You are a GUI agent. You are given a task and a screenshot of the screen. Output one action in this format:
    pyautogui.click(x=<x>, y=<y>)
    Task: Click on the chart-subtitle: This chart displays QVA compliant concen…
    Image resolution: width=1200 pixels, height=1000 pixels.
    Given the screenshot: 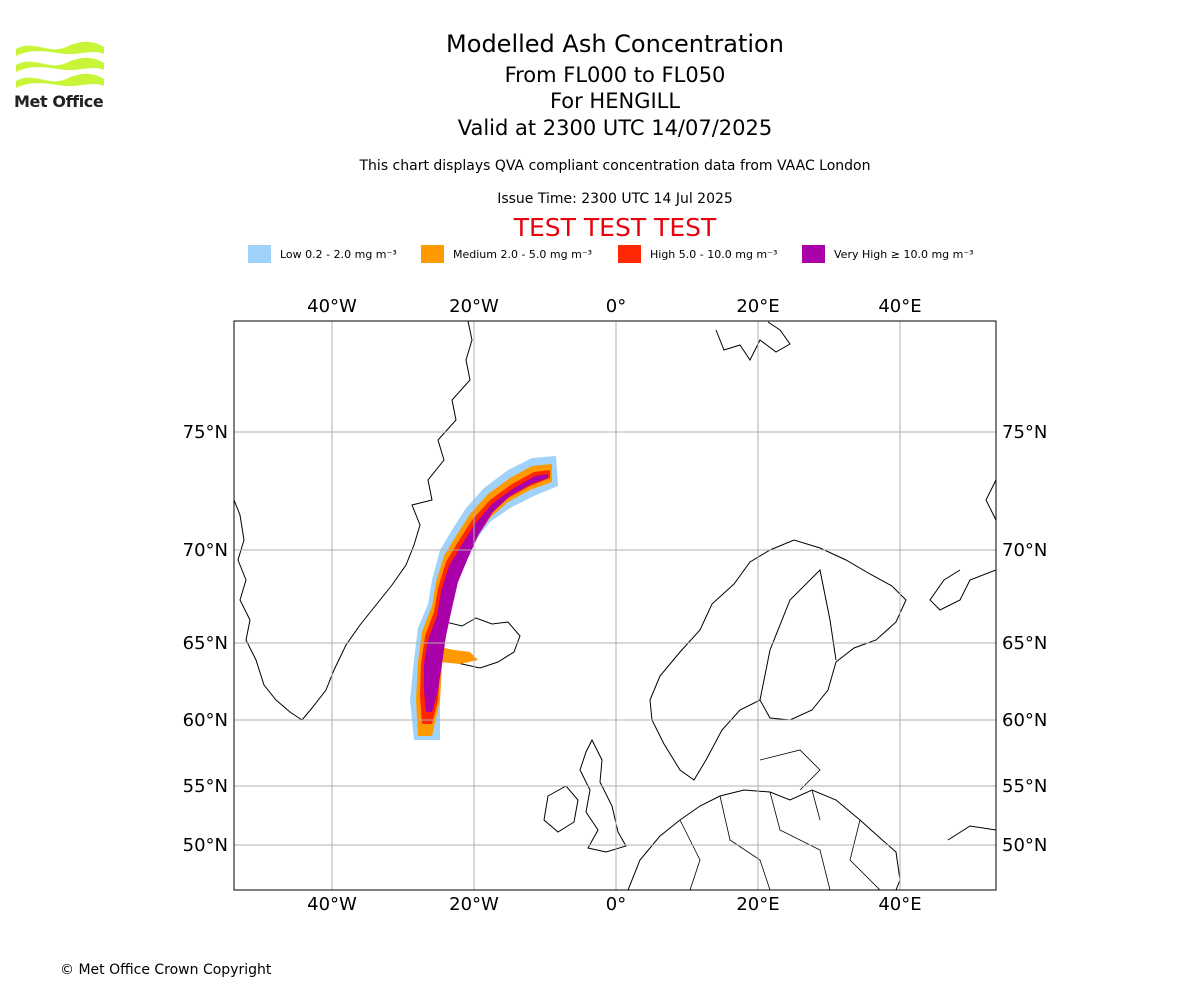 What is the action you would take?
    pyautogui.click(x=615, y=166)
    